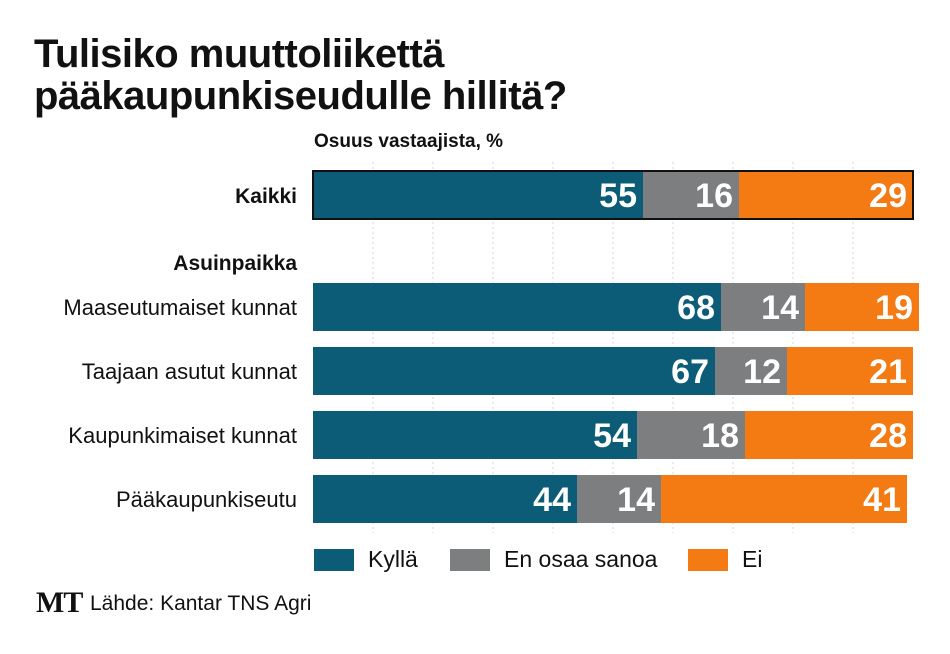 This screenshot has width=950, height=654. Describe the element at coordinates (445, 499) in the screenshot. I see `bar-kylla-paakaupunkiseutu` at that location.